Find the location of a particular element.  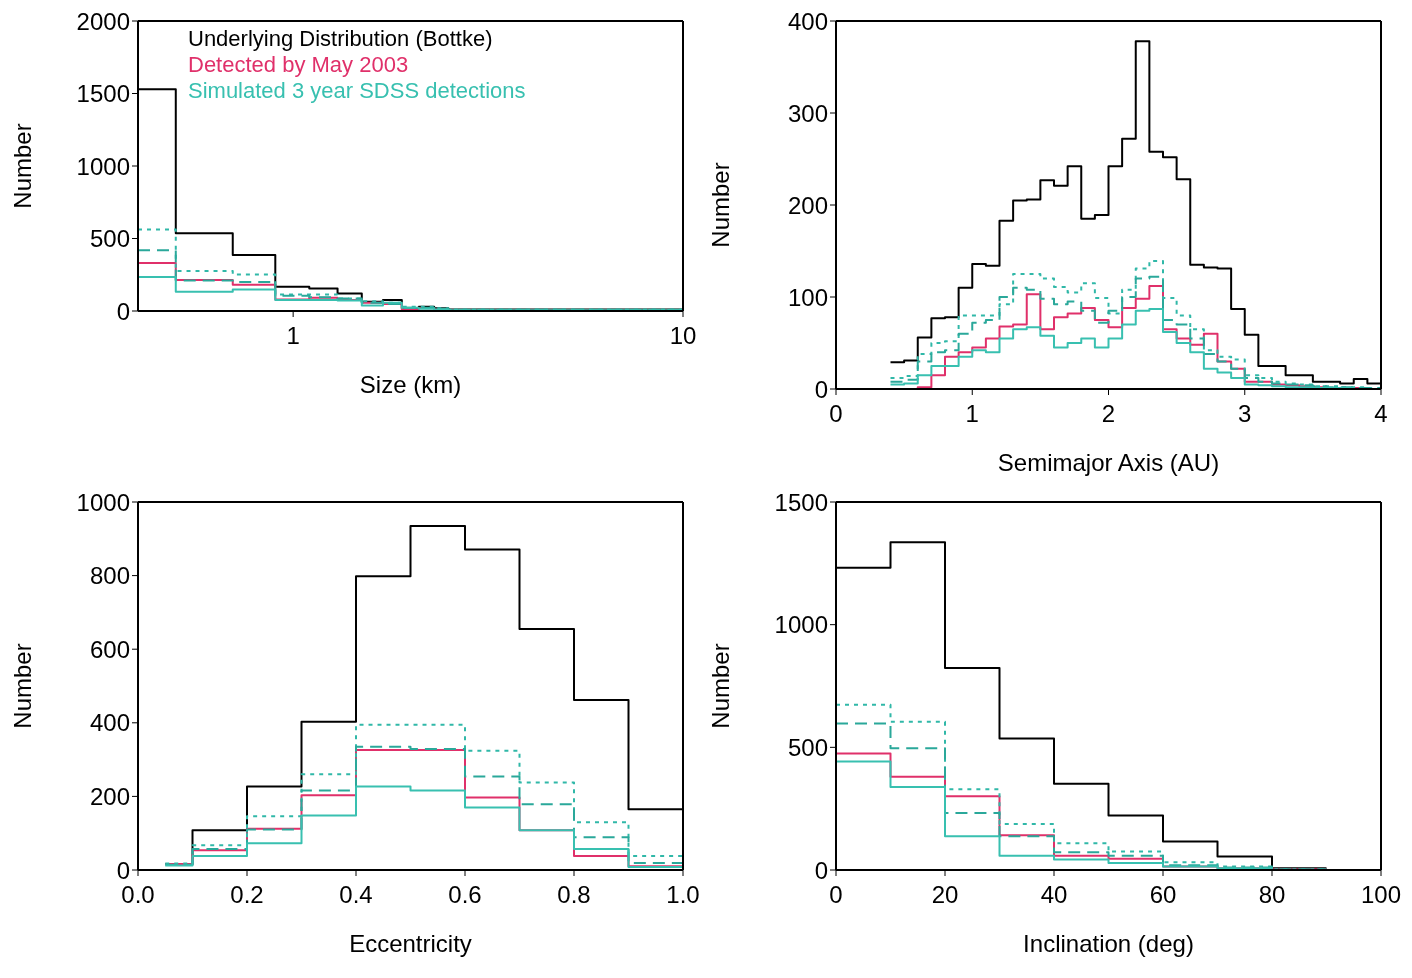

x-axis-title: Inclination (deg) is located at coordinates (1108, 943).